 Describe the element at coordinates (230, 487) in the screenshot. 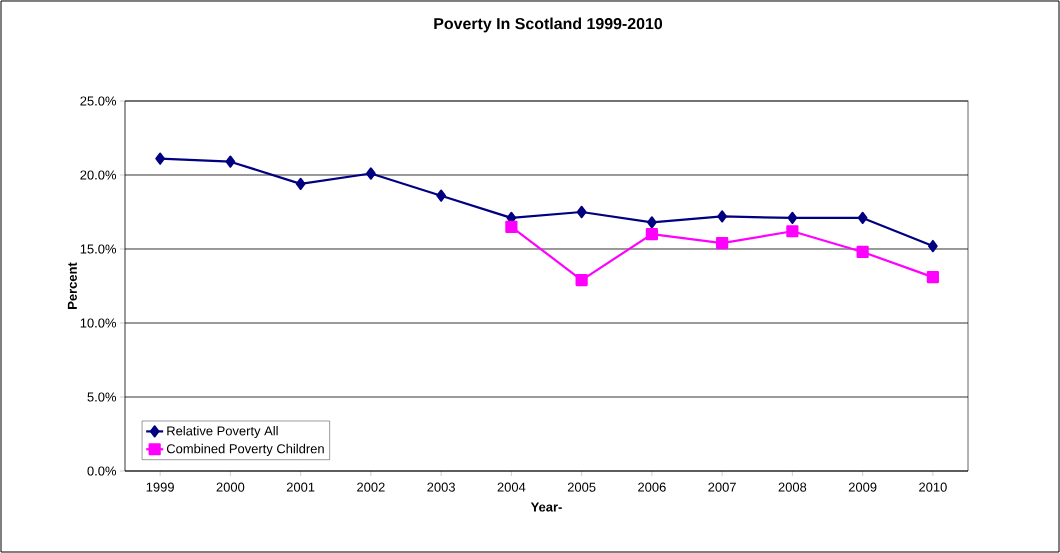

I see `x-tick-label: 2000` at that location.